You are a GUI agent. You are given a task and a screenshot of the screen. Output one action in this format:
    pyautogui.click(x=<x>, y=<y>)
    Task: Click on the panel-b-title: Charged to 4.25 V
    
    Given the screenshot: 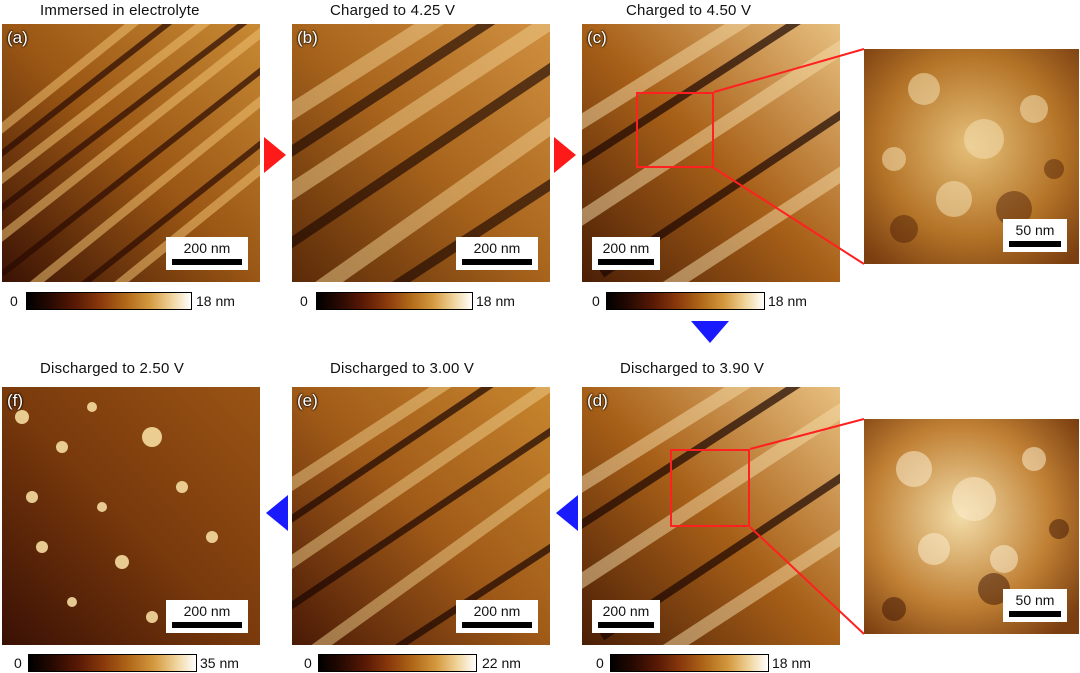 What is the action you would take?
    pyautogui.click(x=393, y=10)
    